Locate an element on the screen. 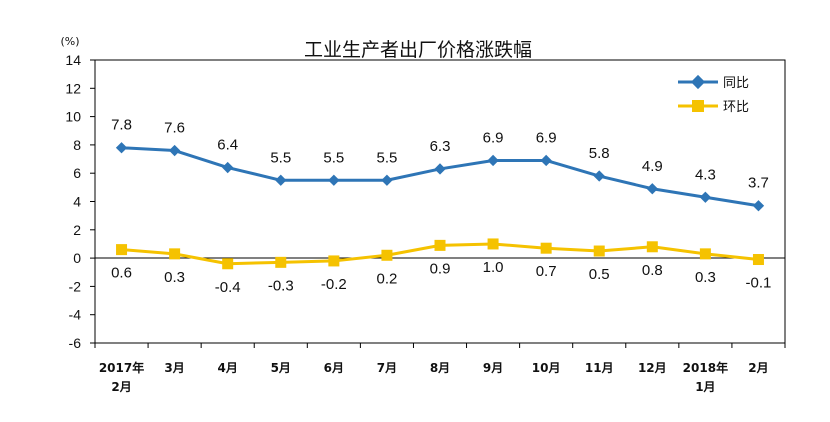  chart-title: 工业生产者出厂价格涨跌幅 is located at coordinates (418, 50).